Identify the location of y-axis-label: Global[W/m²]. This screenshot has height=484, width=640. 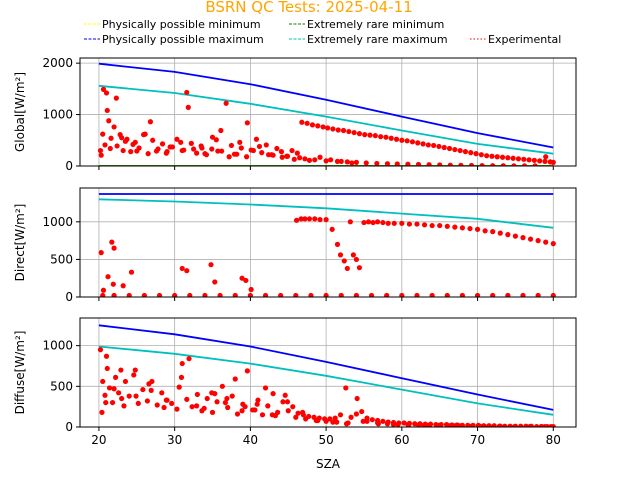
(20, 112).